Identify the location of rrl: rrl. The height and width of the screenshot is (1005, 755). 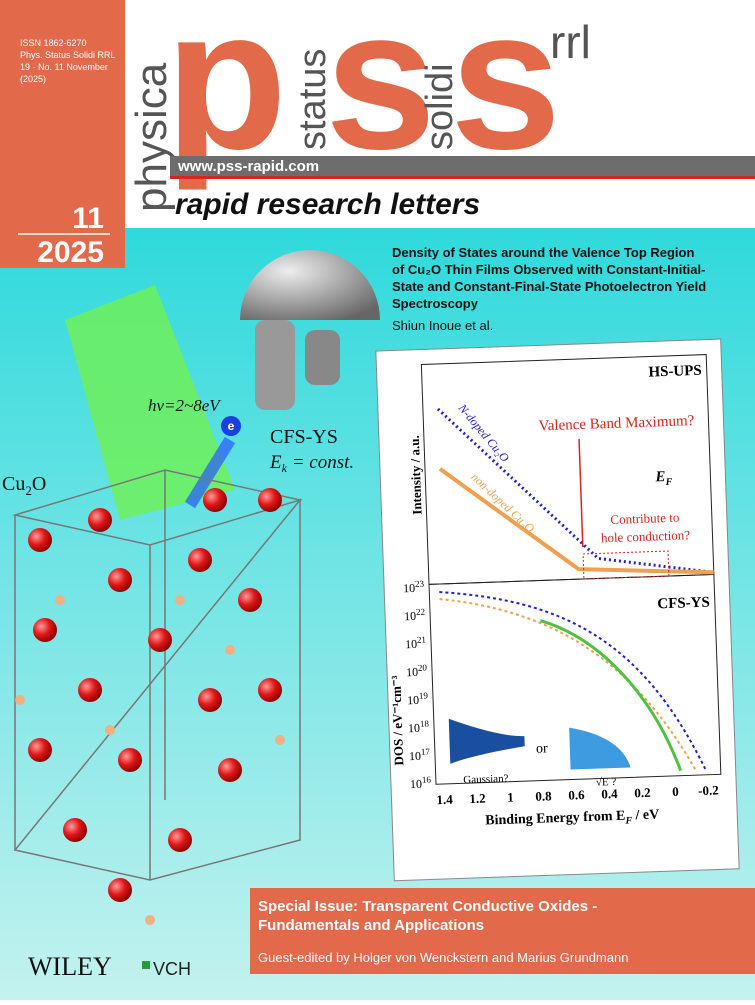
(570, 42).